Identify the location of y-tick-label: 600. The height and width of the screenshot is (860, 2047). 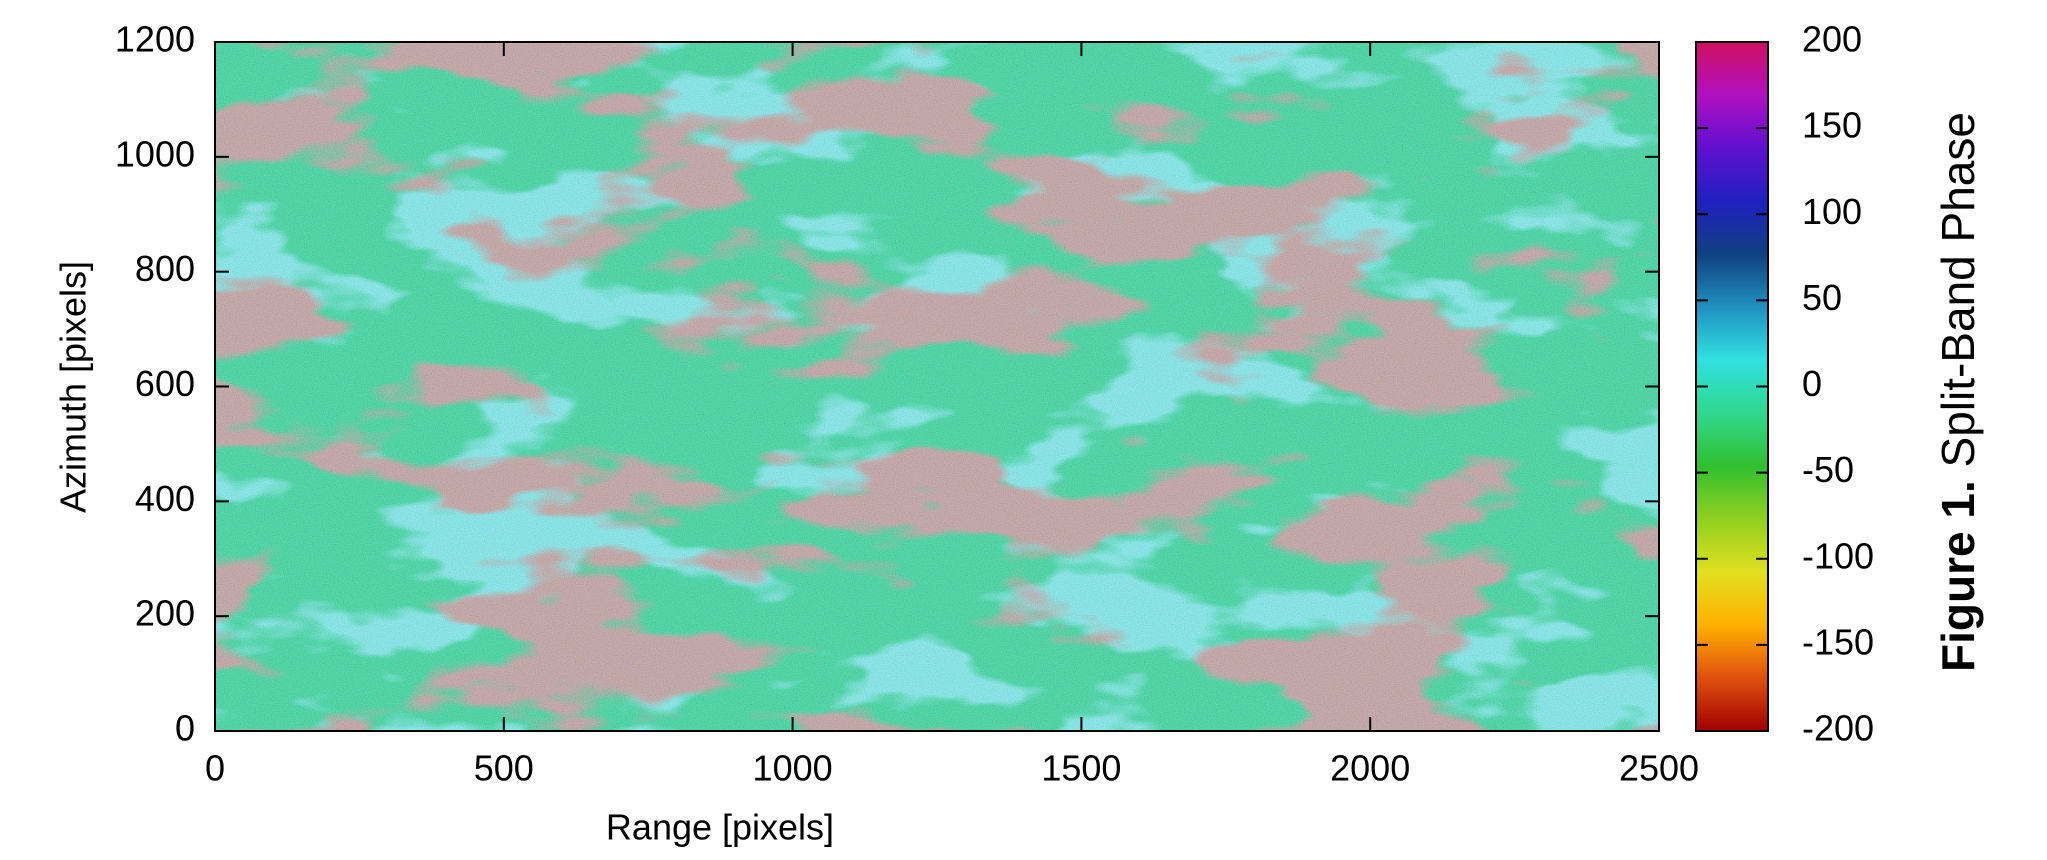
(165, 383).